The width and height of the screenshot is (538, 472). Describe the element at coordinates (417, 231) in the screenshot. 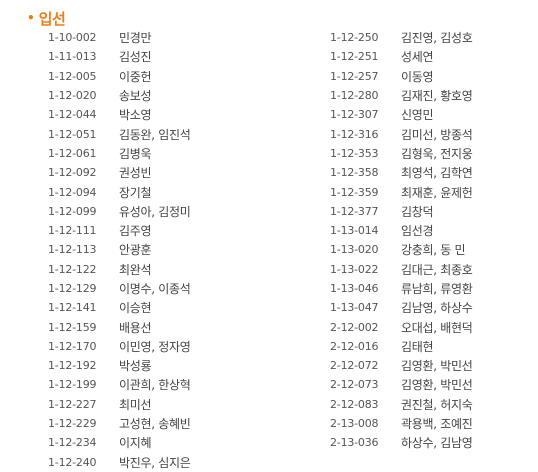

I see `entry-names: 임선경` at that location.